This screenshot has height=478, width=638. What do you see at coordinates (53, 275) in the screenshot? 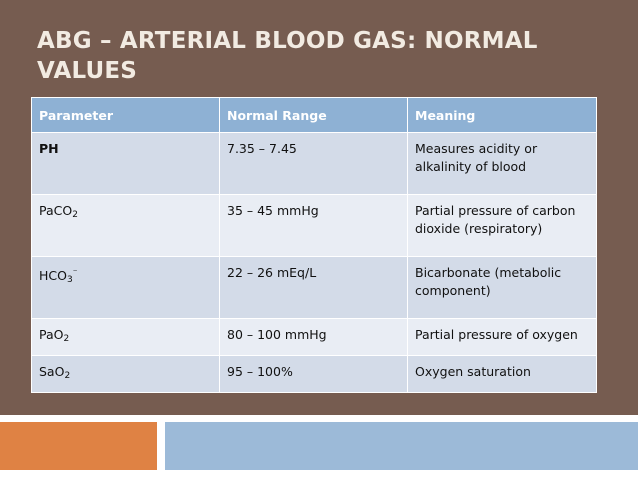
I see `param-name: HCO` at bounding box center [53, 275].